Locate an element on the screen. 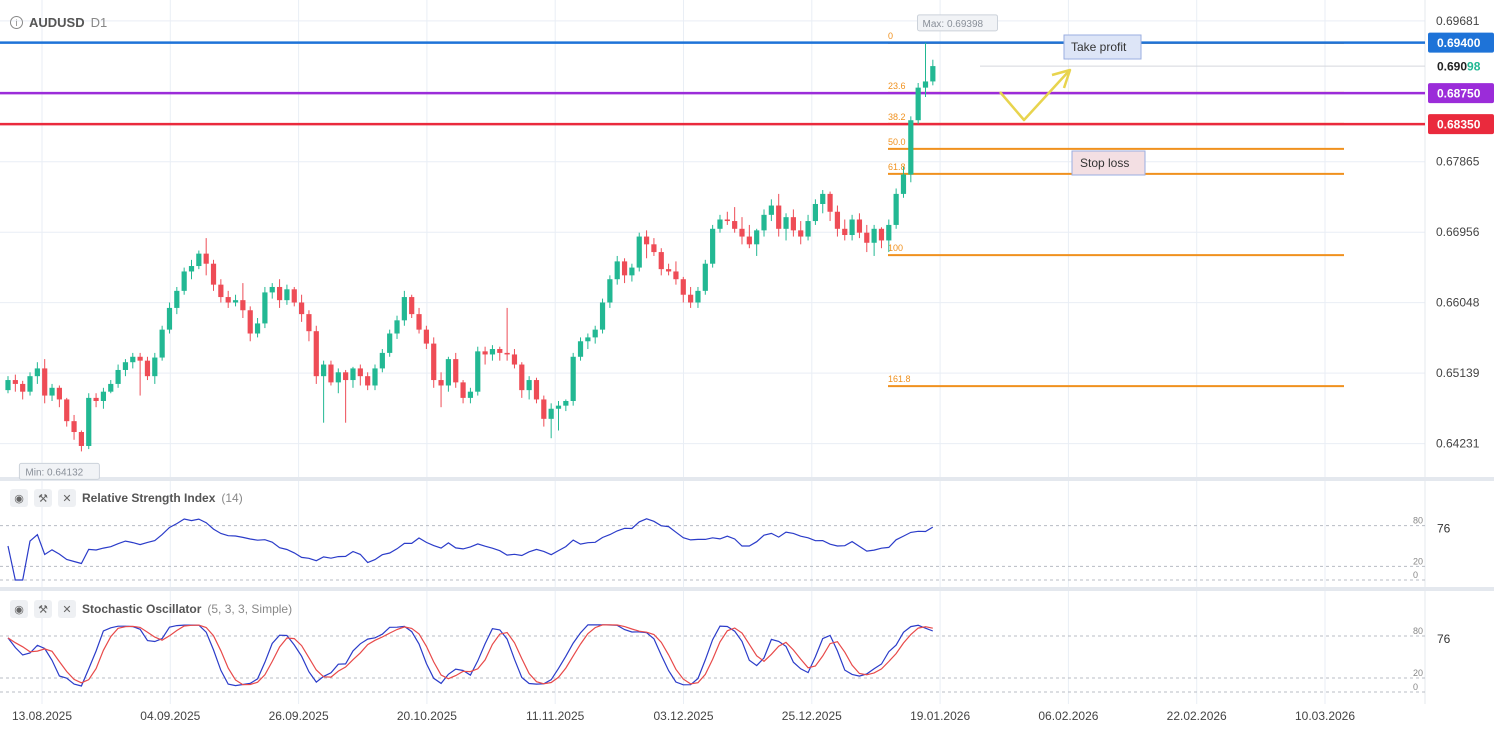  projection-arrowhead is located at coordinates (1061, 78).